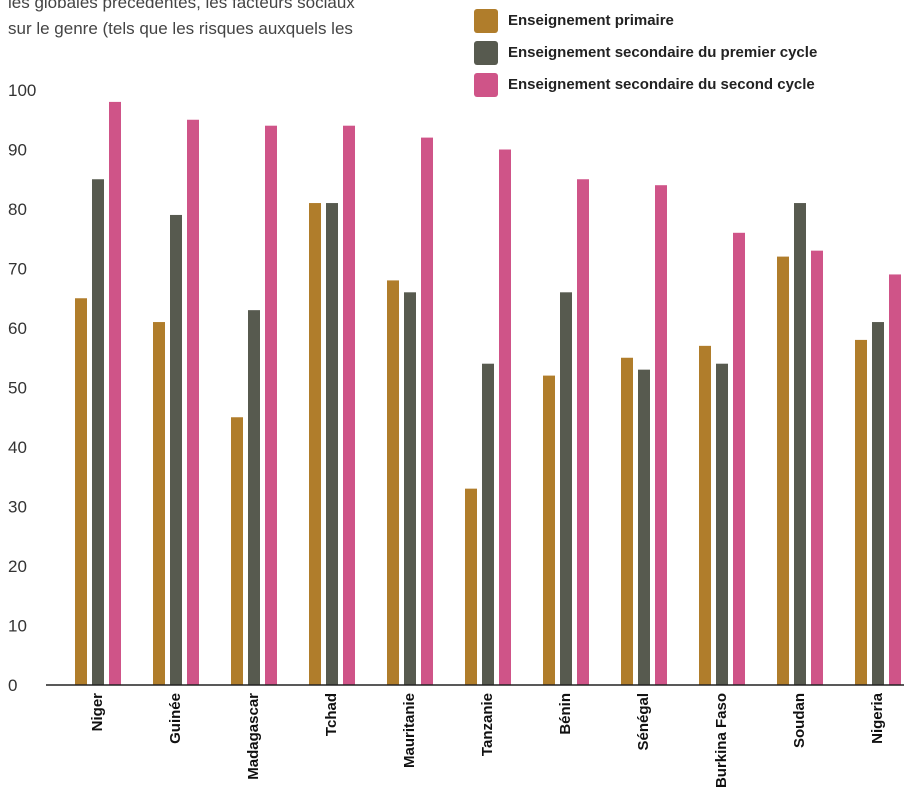 The image size is (904, 796). What do you see at coordinates (661, 84) in the screenshot?
I see `legend-label-secondaire-second-cycle: Enseignement secondaire du second cycle` at bounding box center [661, 84].